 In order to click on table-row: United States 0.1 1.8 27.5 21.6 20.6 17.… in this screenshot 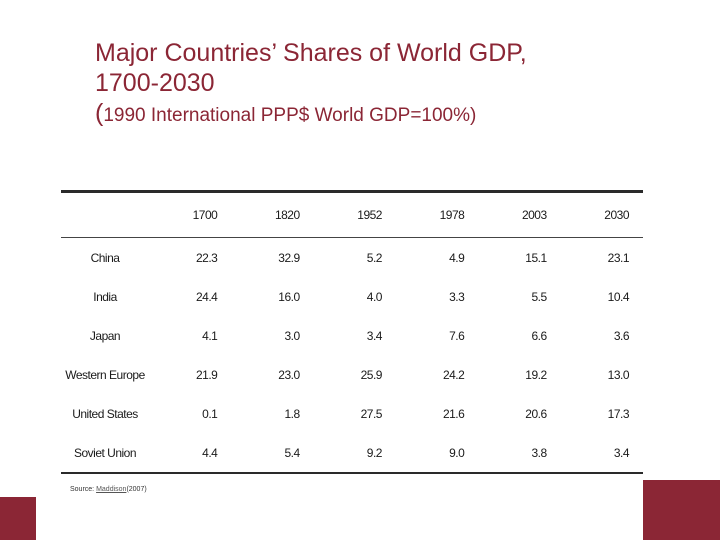, I will do `click(352, 413)`.